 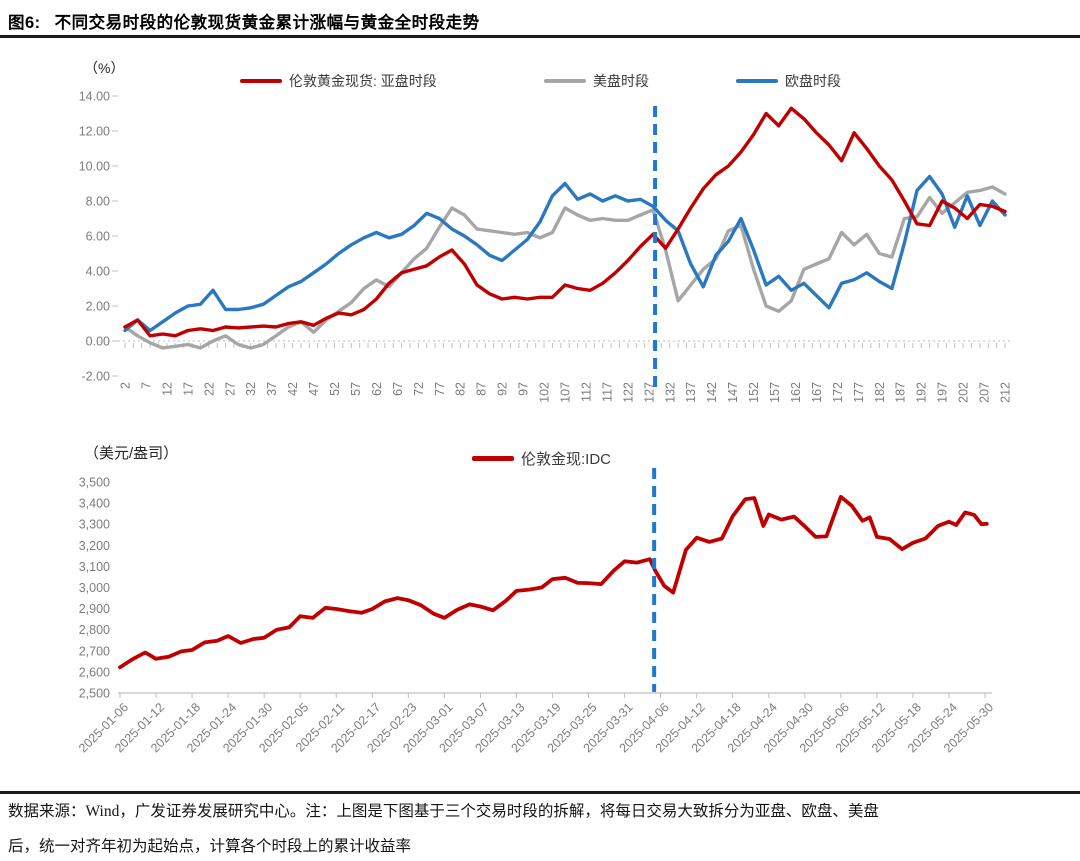 I want to click on svg-text: 172, so click(x=838, y=392).